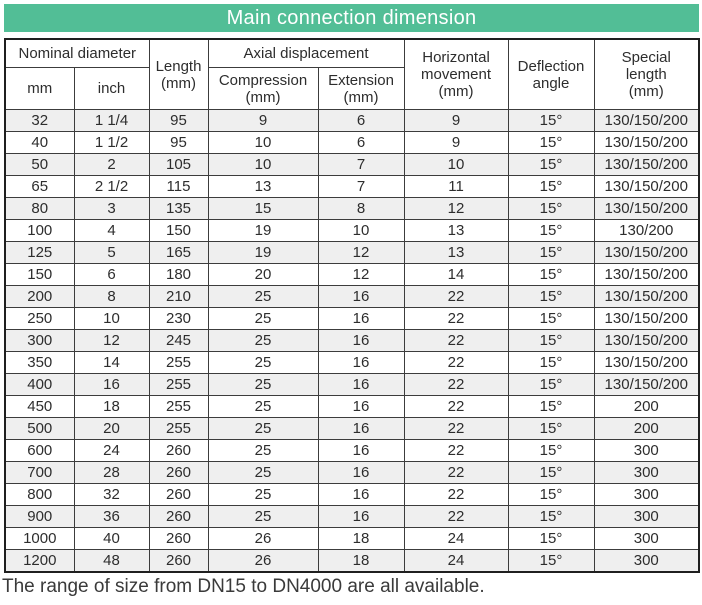 The height and width of the screenshot is (605, 702). I want to click on table-cell: 28, so click(111, 472).